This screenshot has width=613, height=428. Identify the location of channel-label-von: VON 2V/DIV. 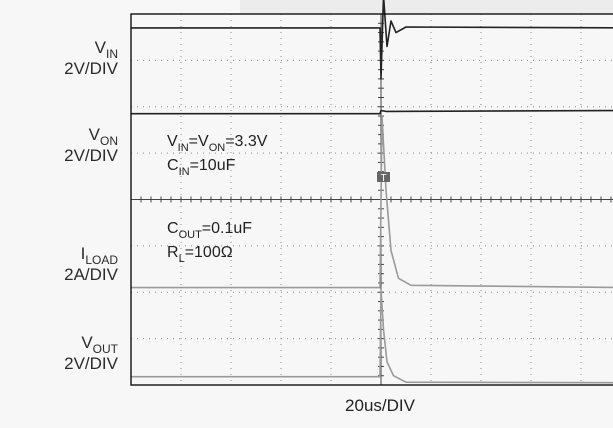
(91, 145).